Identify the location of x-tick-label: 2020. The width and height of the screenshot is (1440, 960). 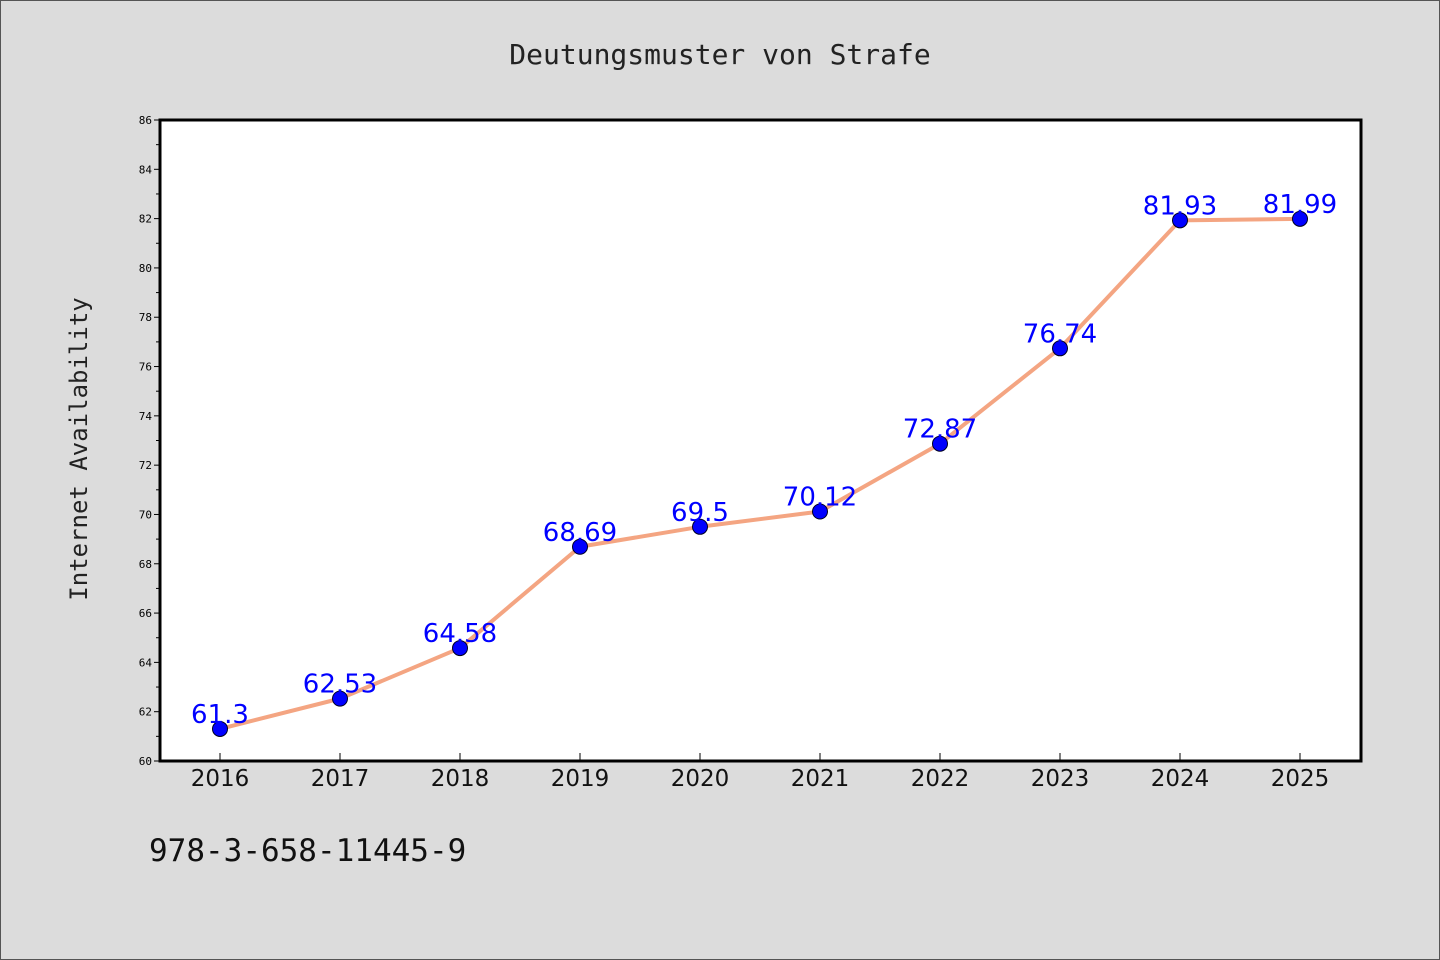
(700, 779).